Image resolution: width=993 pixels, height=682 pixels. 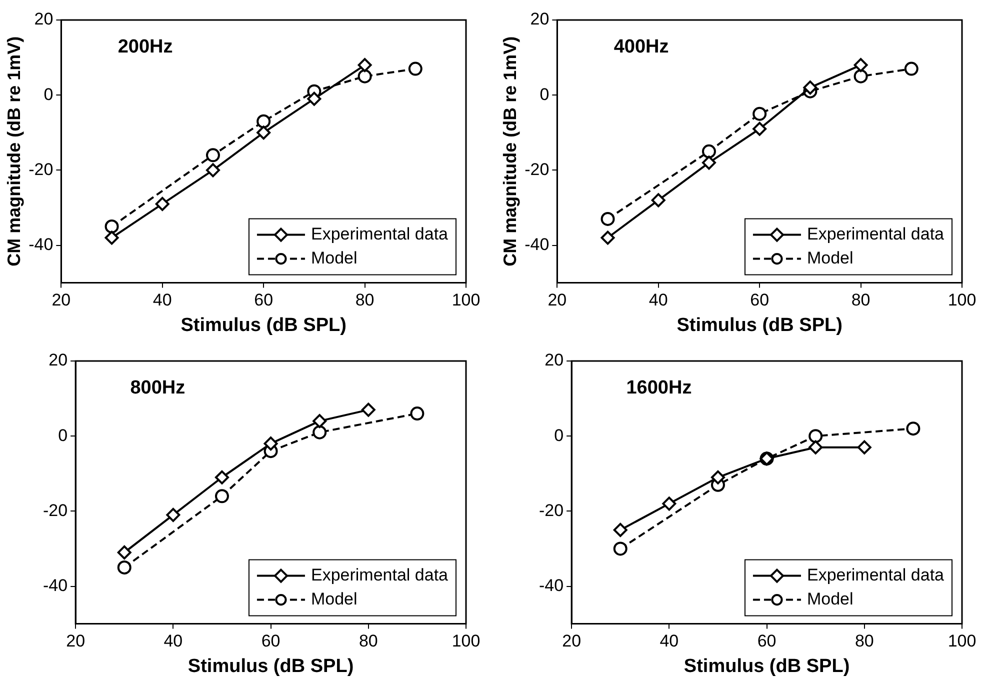 I want to click on text: 800Hz, so click(x=158, y=388).